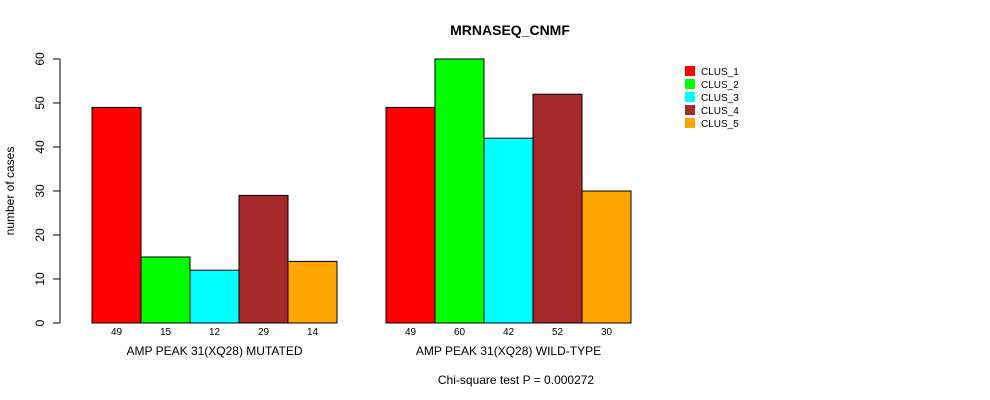  What do you see at coordinates (313, 332) in the screenshot?
I see `bar-count-label: 14` at bounding box center [313, 332].